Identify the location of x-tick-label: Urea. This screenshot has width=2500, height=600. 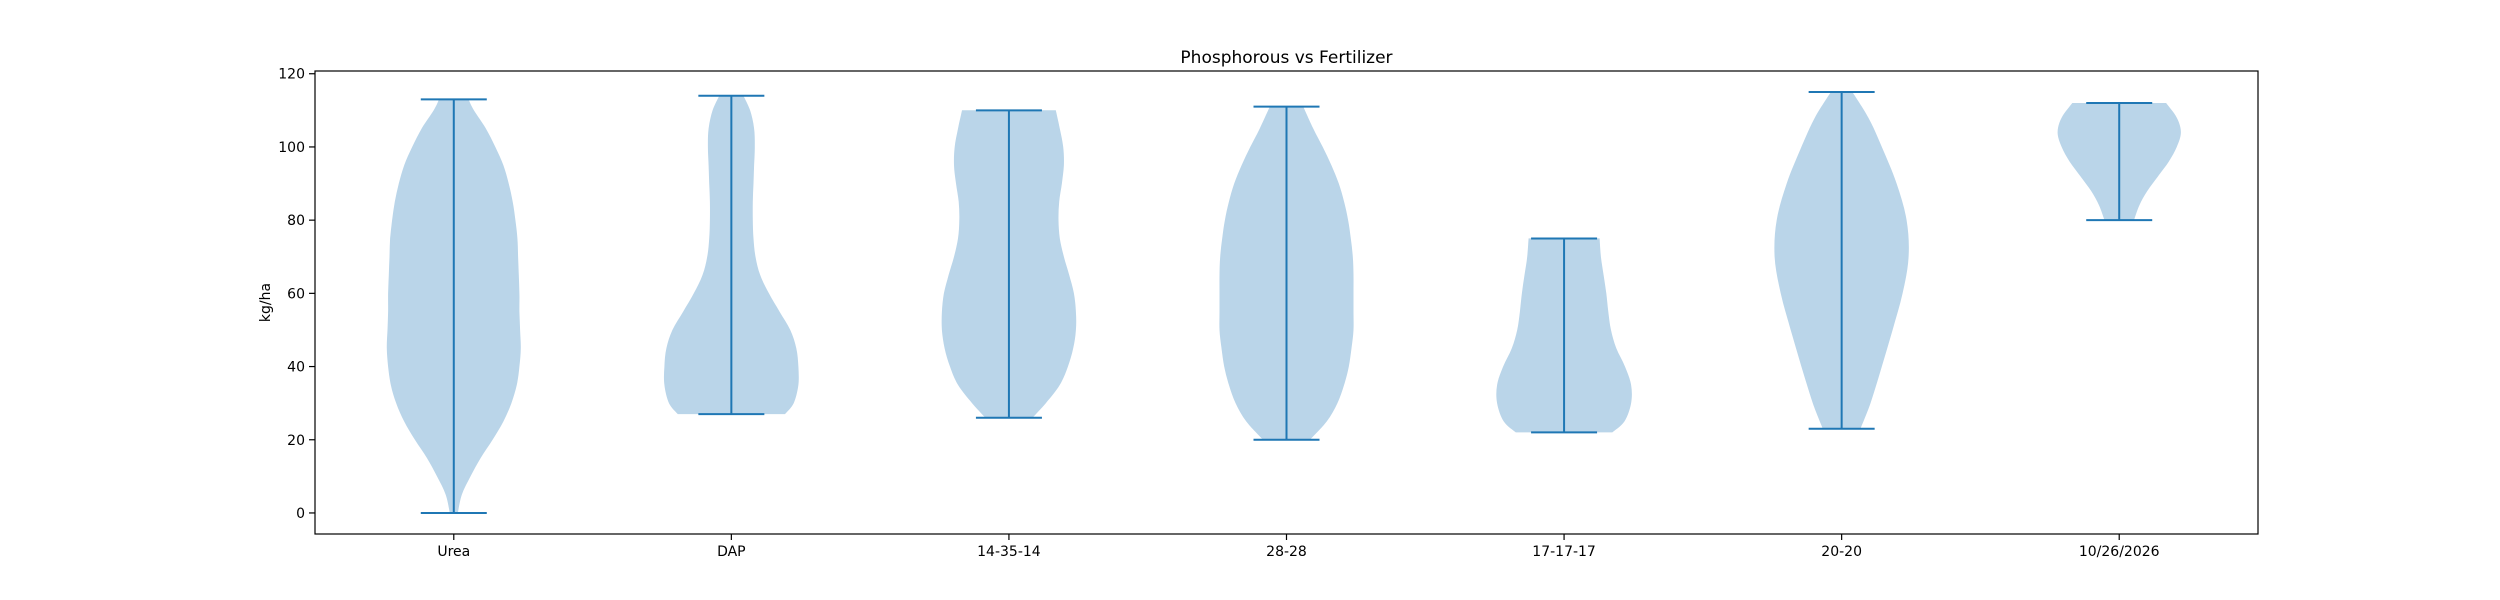
(453, 552).